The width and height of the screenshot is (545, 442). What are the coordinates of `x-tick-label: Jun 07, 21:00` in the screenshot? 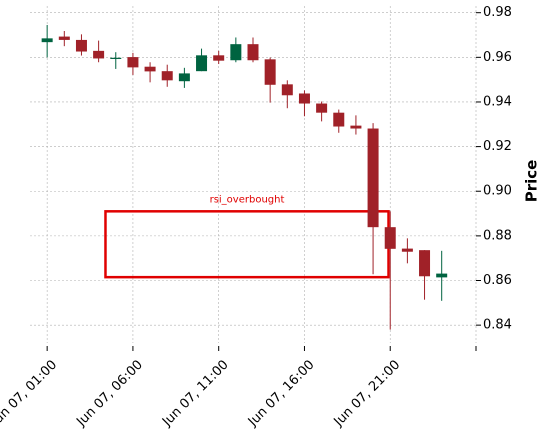 It's located at (367, 393).